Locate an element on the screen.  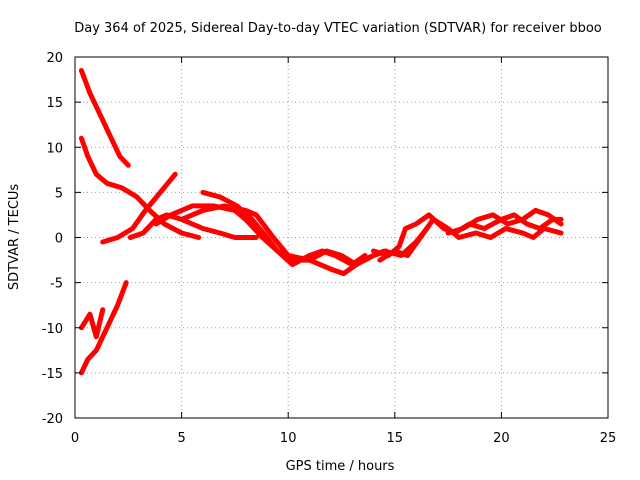
y-tick-label: -10 is located at coordinates (52, 329).